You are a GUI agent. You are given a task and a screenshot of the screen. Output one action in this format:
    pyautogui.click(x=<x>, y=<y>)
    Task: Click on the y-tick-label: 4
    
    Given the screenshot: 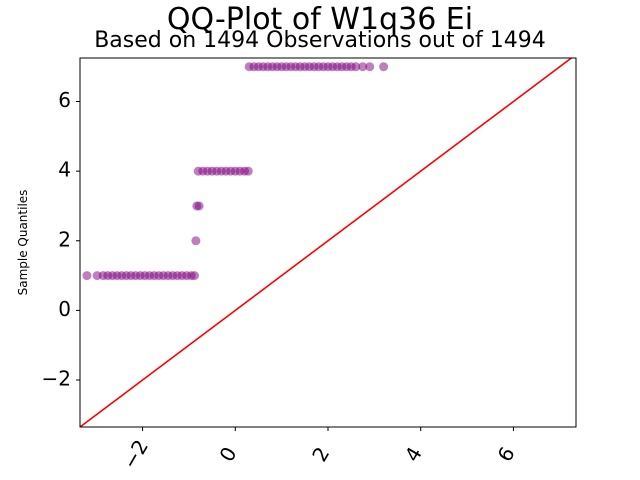 What is the action you would take?
    pyautogui.click(x=64, y=170)
    